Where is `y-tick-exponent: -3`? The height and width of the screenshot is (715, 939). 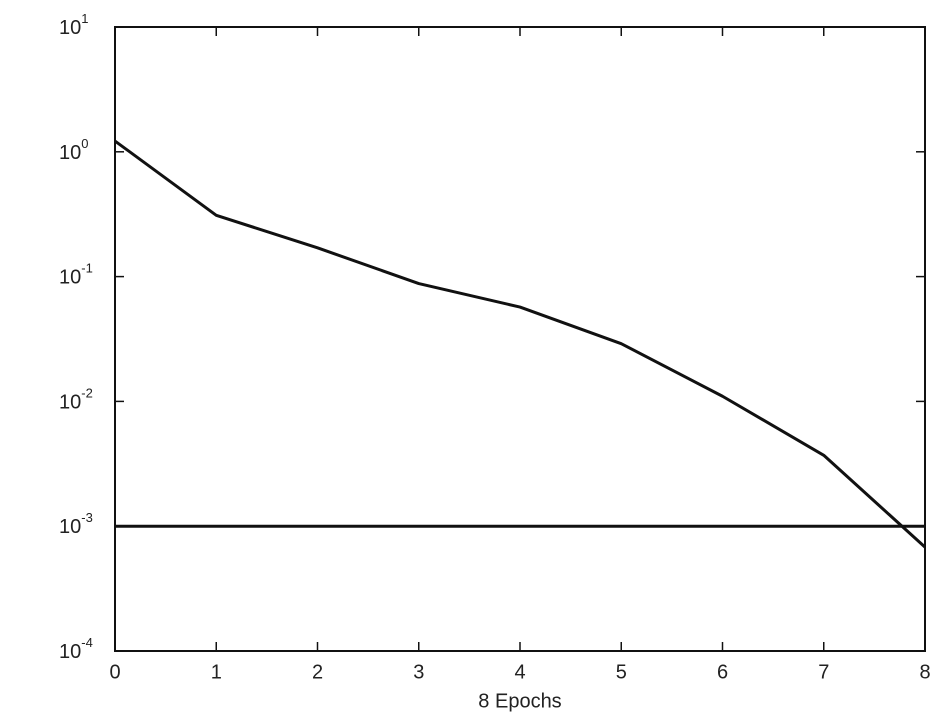 y-tick-exponent: -3 is located at coordinates (87, 518).